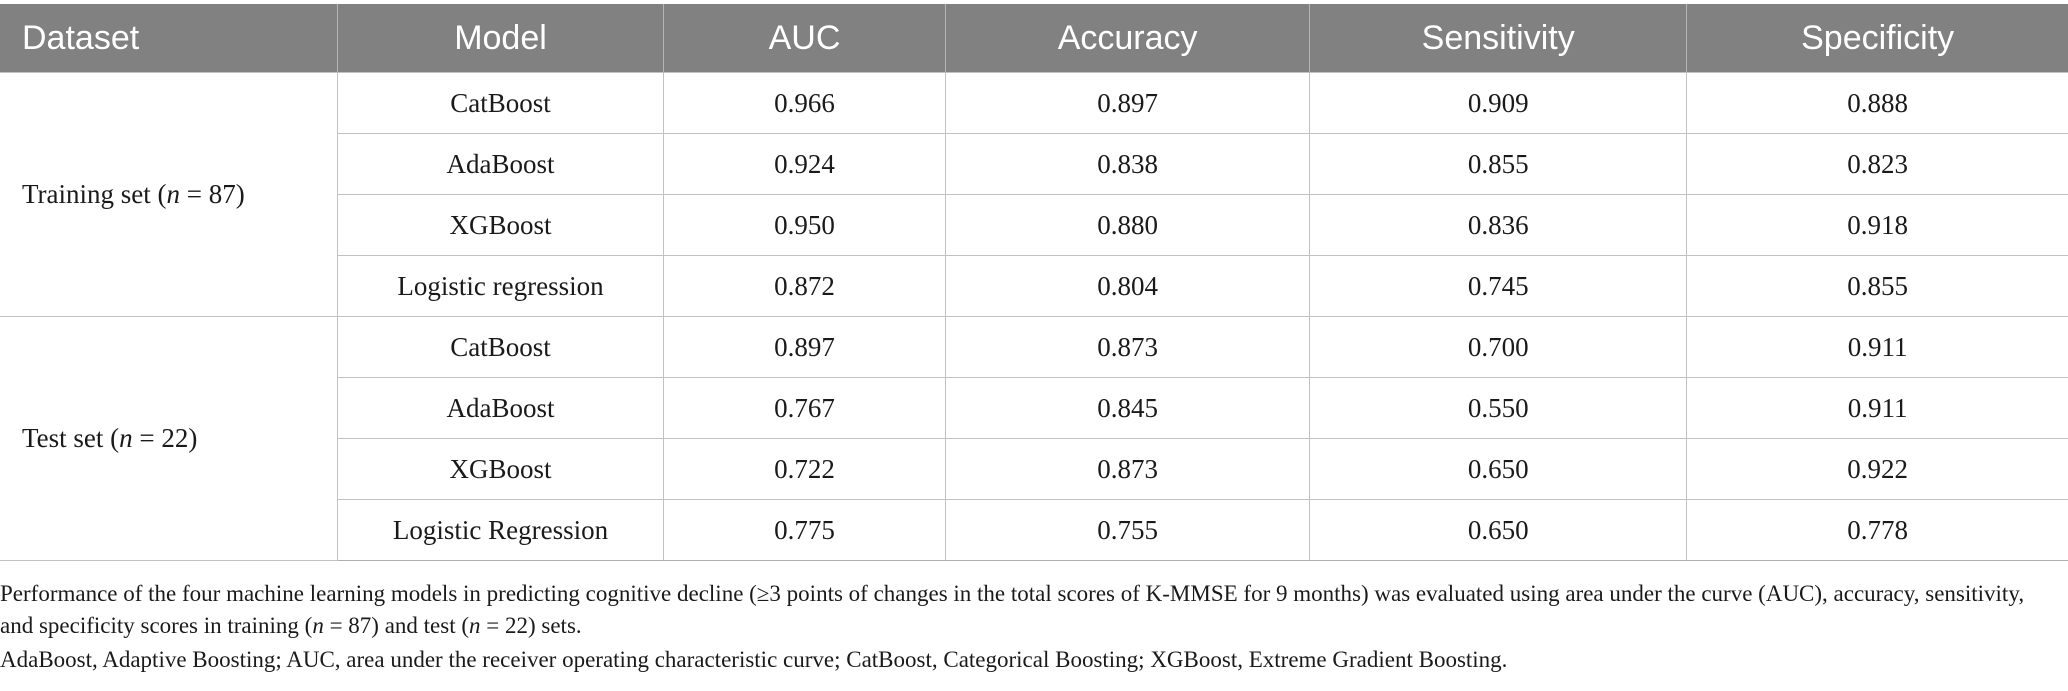  I want to click on group-label-test: Test set (n = 22), so click(169, 438).